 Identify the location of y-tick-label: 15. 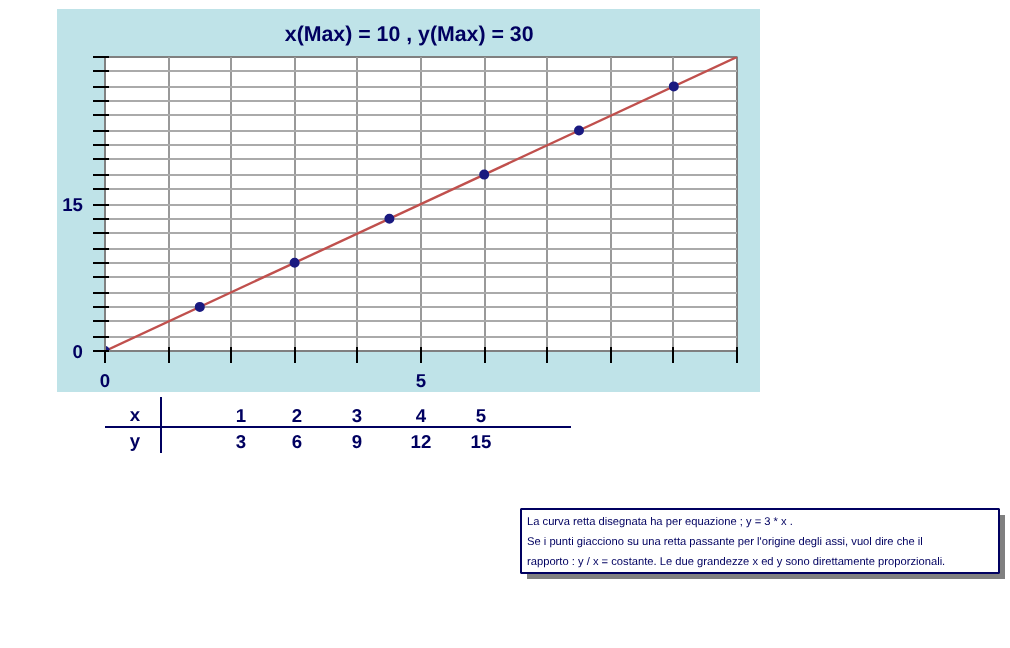
(73, 205).